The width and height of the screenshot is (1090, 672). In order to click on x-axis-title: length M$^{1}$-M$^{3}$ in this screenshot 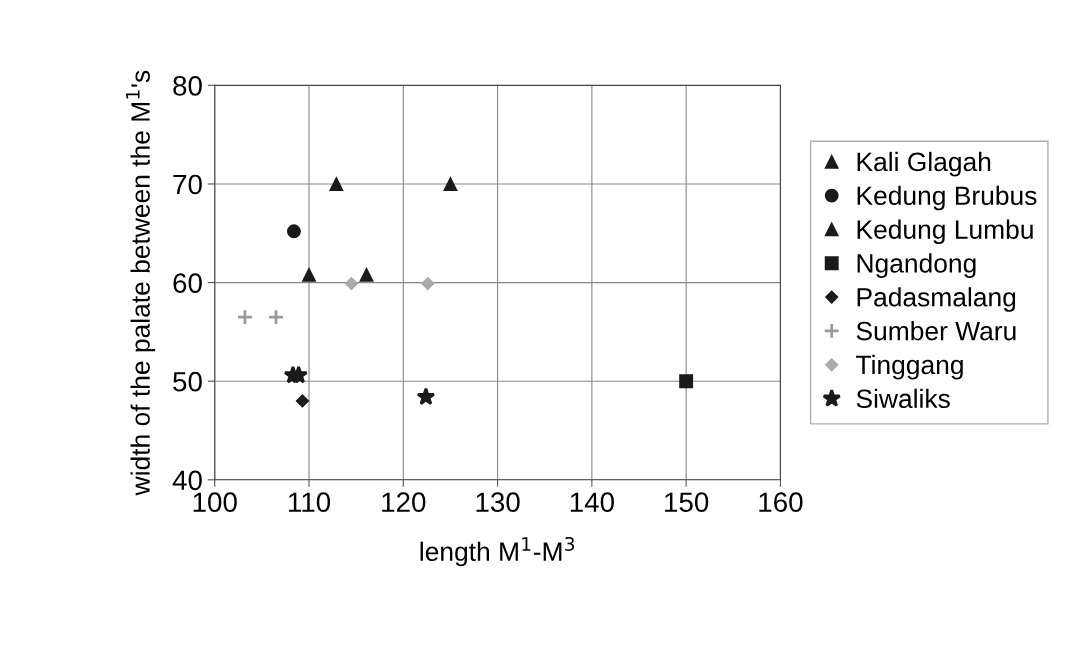, I will do `click(497, 551)`.